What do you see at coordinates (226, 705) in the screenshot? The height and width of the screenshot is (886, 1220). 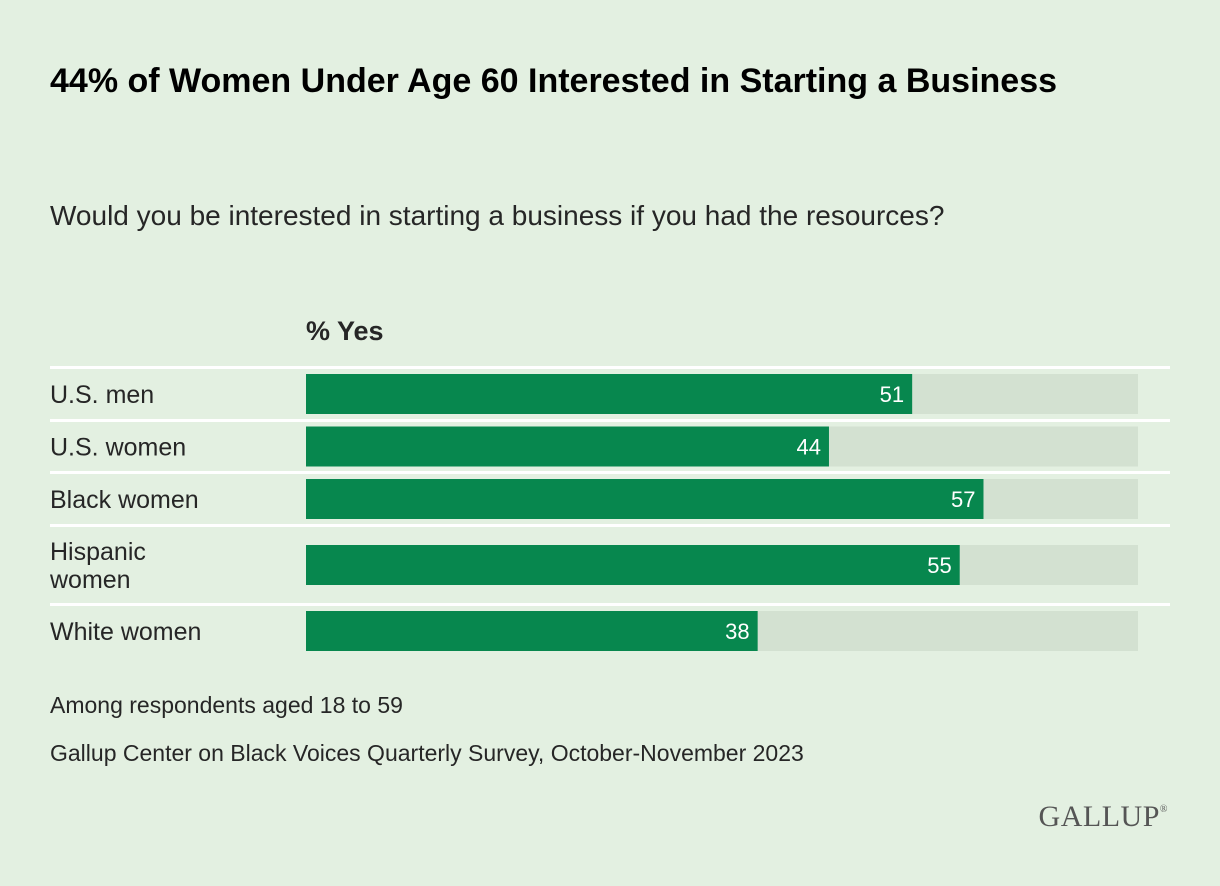 I see `note-sample: Among respondents aged 18 to 59` at bounding box center [226, 705].